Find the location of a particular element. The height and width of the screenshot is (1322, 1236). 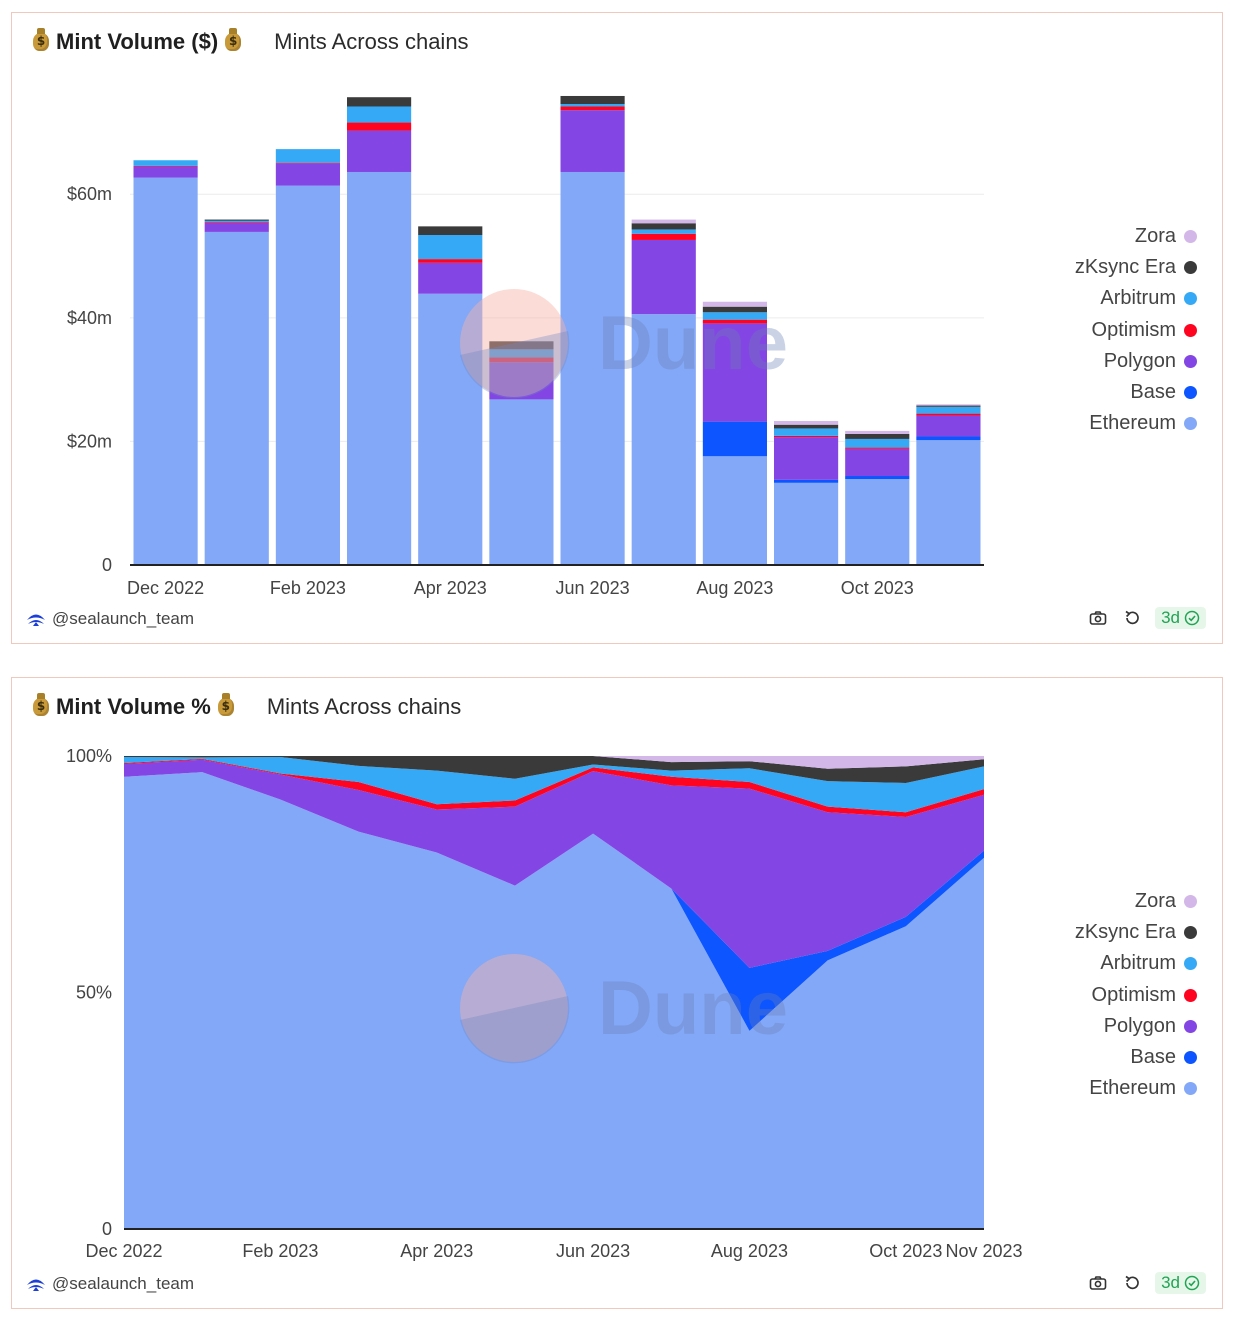

area-series-optimism is located at coordinates (554, 788).